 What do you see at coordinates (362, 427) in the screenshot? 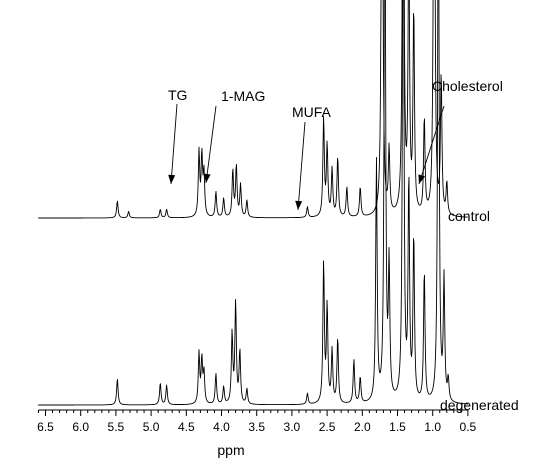
I see `x-tick-label: 2.0` at bounding box center [362, 427].